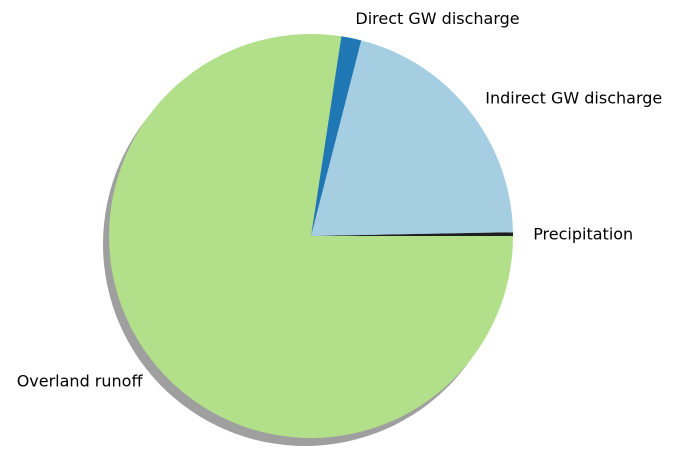 Image resolution: width=679 pixels, height=469 pixels. Describe the element at coordinates (412, 138) in the screenshot. I see `pie-slice-indirect-gw-discharge` at that location.